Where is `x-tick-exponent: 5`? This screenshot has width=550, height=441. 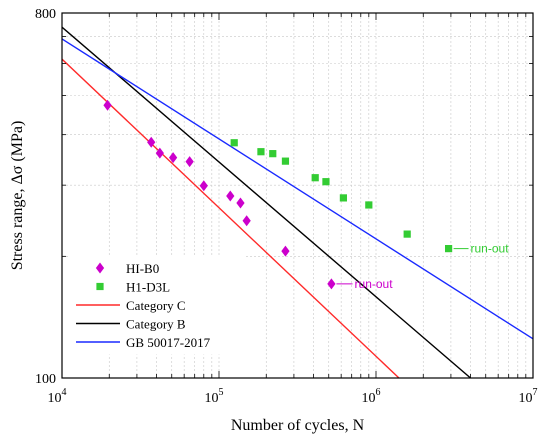
x-tick-exponent: 5 is located at coordinates (221, 392).